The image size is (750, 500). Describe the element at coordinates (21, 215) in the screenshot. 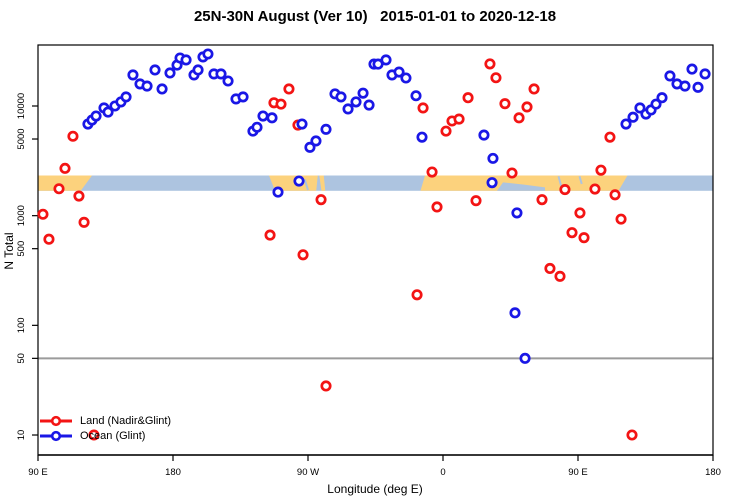

I see `y-tick-label: 1000` at that location.